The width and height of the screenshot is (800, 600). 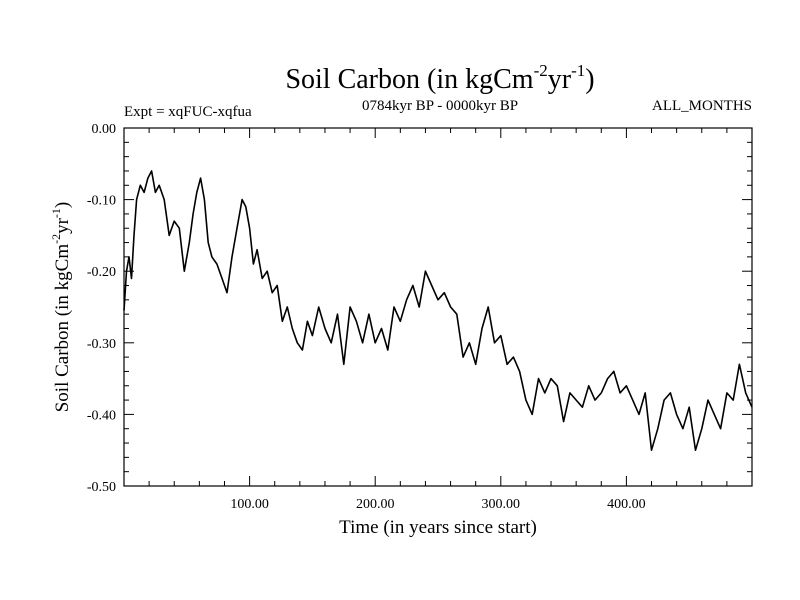 What do you see at coordinates (62, 205) in the screenshot?
I see `y-axis-label-end: )` at bounding box center [62, 205].